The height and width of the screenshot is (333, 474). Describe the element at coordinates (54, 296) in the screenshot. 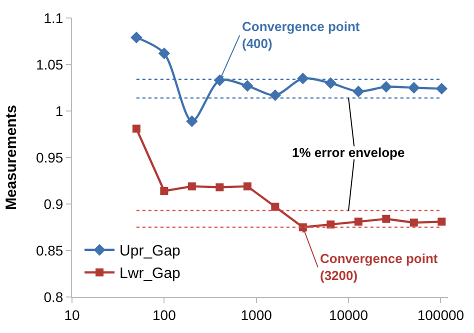

I see `y-tick-label: 0.8` at that location.